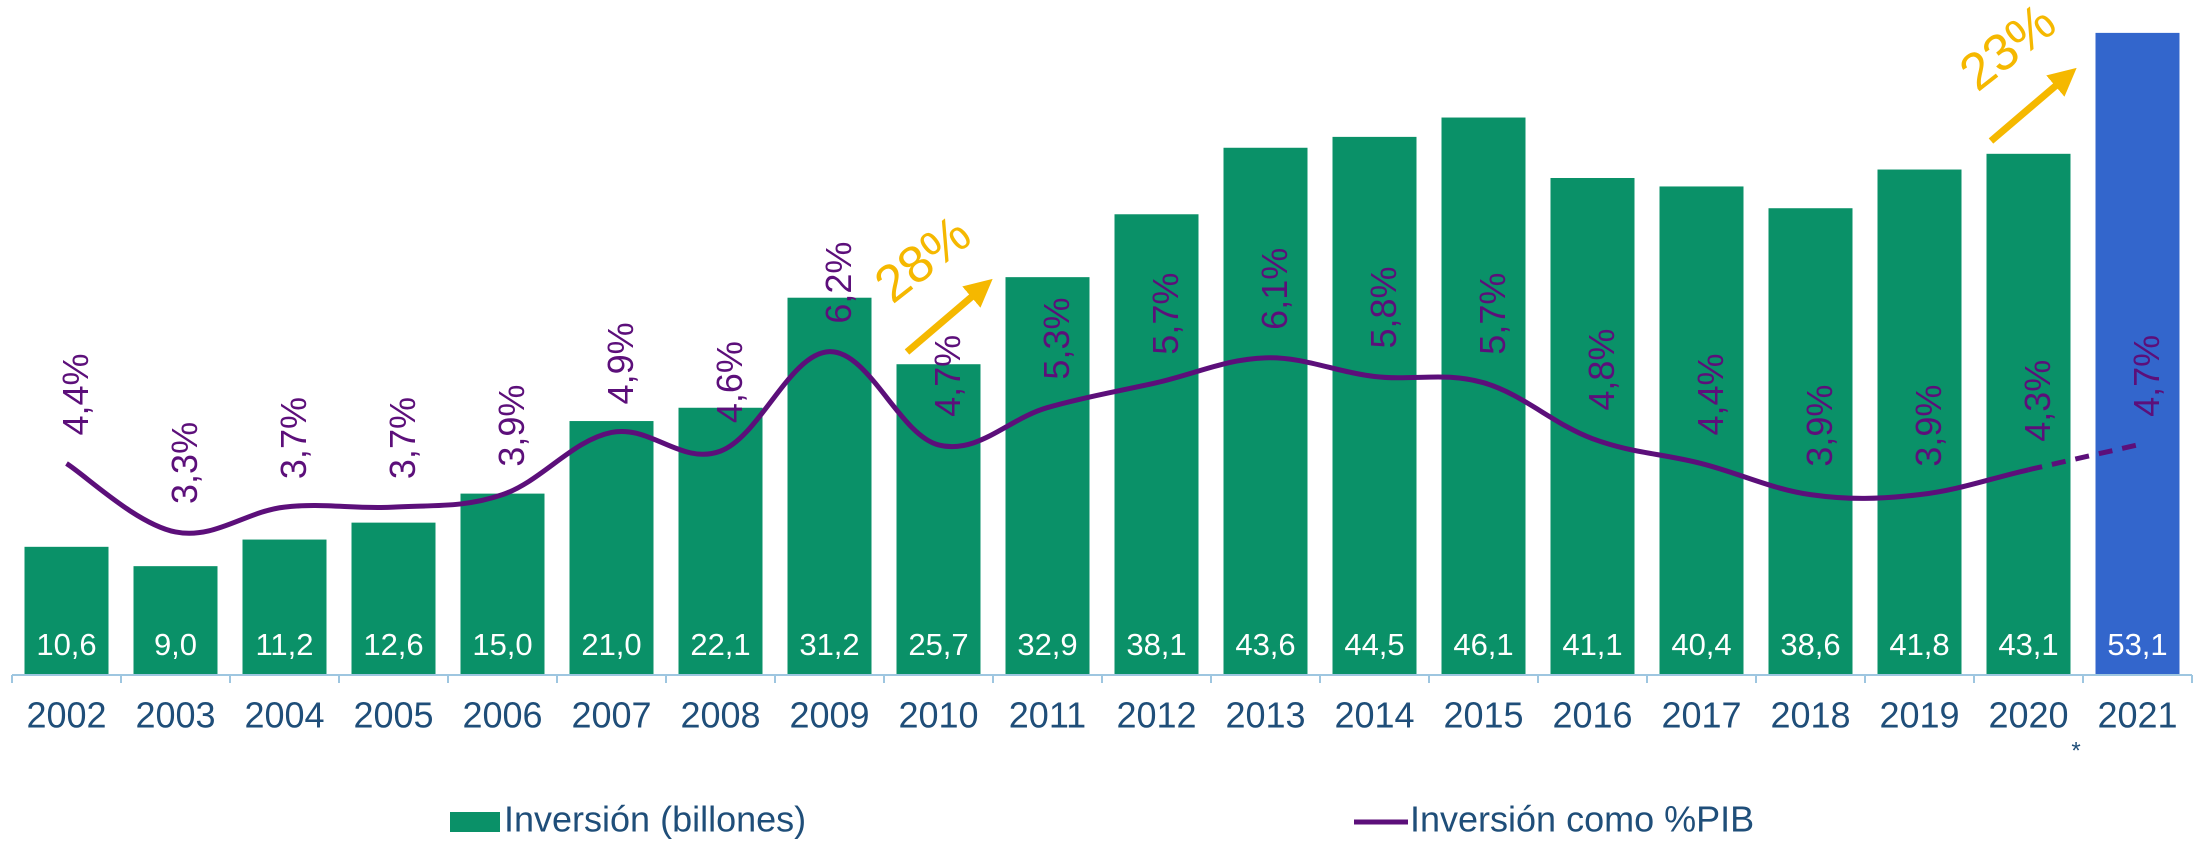 The image size is (2206, 845). I want to click on bar-value-label: 32,9, so click(1047, 644).